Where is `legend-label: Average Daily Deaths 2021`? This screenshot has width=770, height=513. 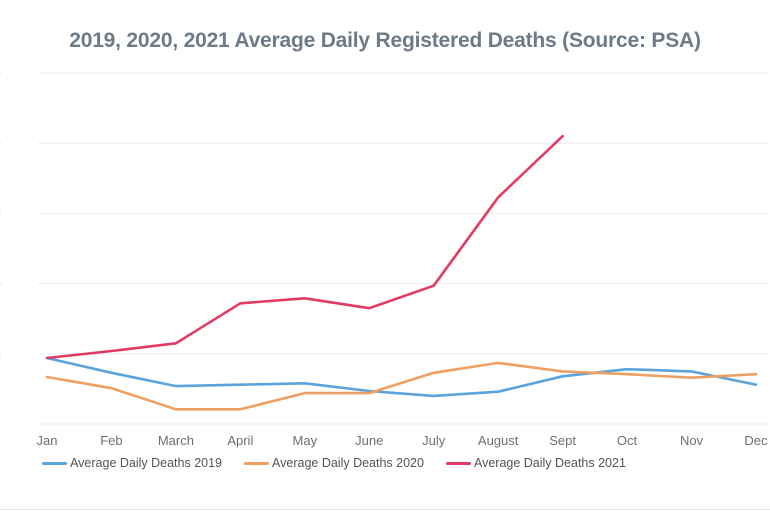
legend-label: Average Daily Deaths 2021 is located at coordinates (549, 463).